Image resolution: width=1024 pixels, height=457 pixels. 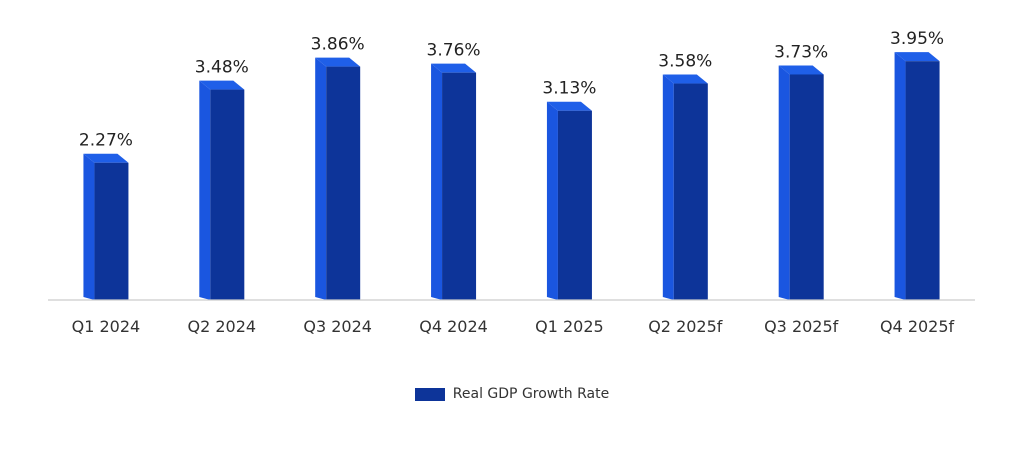 I want to click on data-label: 3.58%, so click(x=685, y=62).